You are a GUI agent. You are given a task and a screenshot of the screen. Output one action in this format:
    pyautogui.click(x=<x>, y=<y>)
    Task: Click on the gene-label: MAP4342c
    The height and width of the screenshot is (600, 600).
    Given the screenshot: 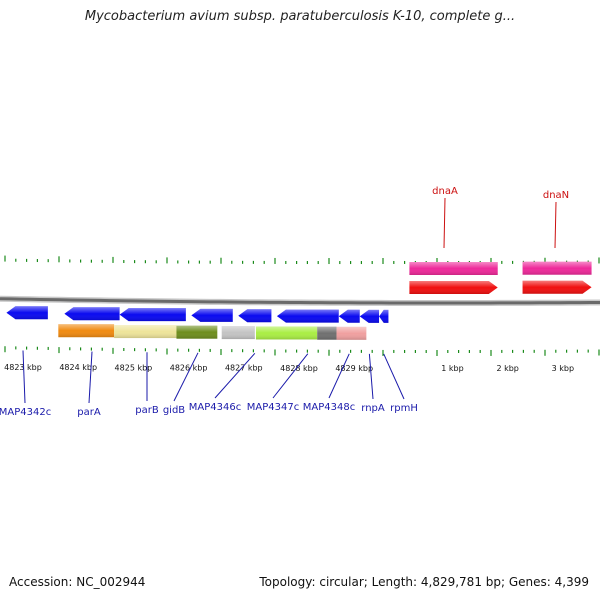 What is the action you would take?
    pyautogui.click(x=25, y=412)
    